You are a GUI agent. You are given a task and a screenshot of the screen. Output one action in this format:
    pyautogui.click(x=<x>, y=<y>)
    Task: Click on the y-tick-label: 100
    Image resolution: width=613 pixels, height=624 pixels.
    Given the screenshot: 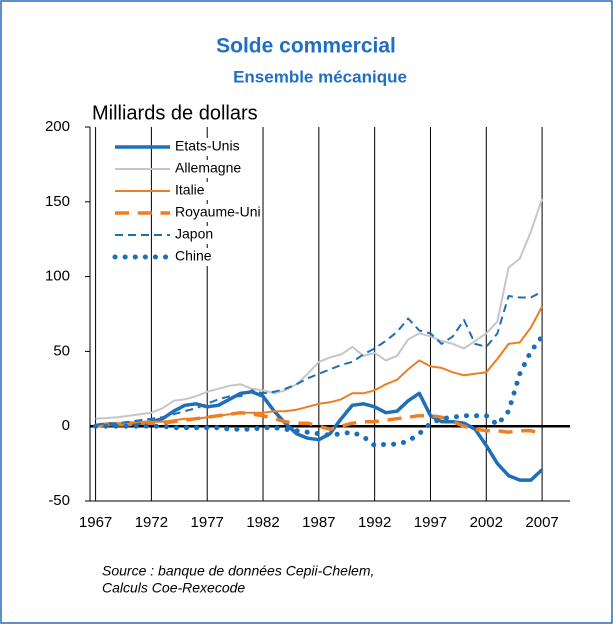 What is the action you would take?
    pyautogui.click(x=57, y=276)
    